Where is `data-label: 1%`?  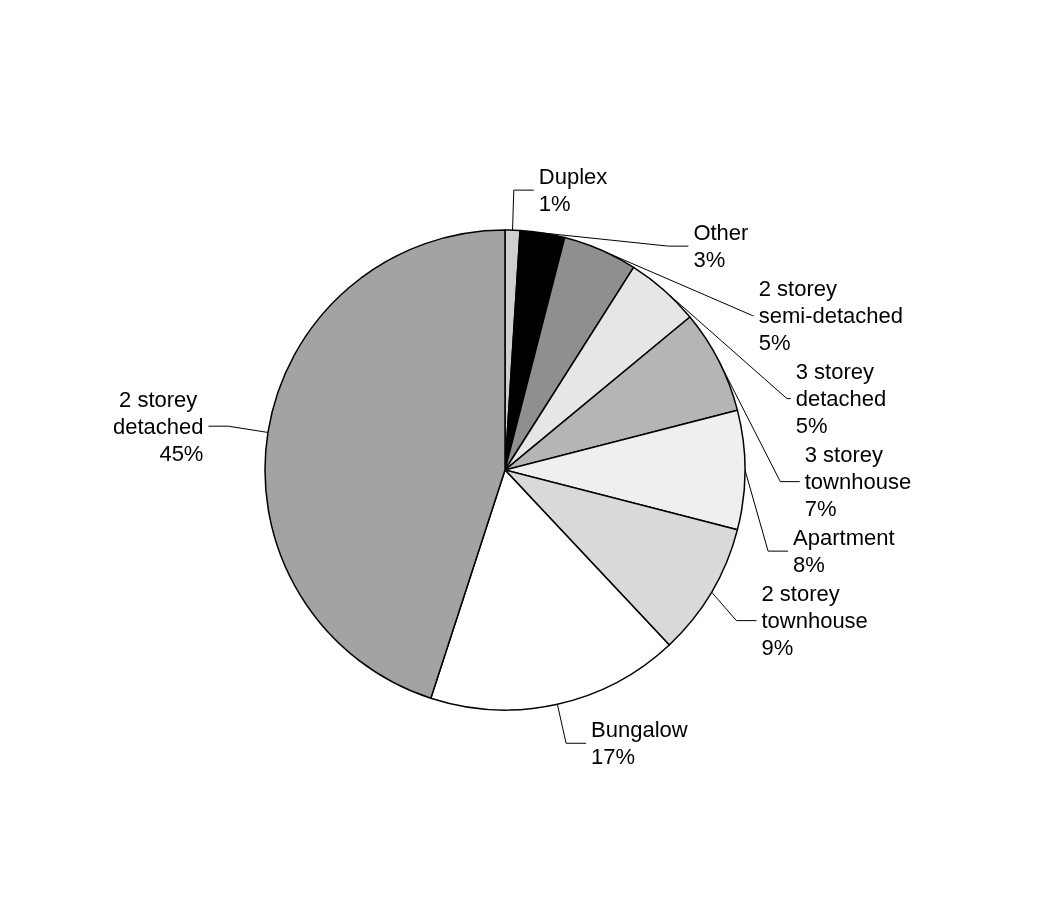 data-label: 1% is located at coordinates (554, 204).